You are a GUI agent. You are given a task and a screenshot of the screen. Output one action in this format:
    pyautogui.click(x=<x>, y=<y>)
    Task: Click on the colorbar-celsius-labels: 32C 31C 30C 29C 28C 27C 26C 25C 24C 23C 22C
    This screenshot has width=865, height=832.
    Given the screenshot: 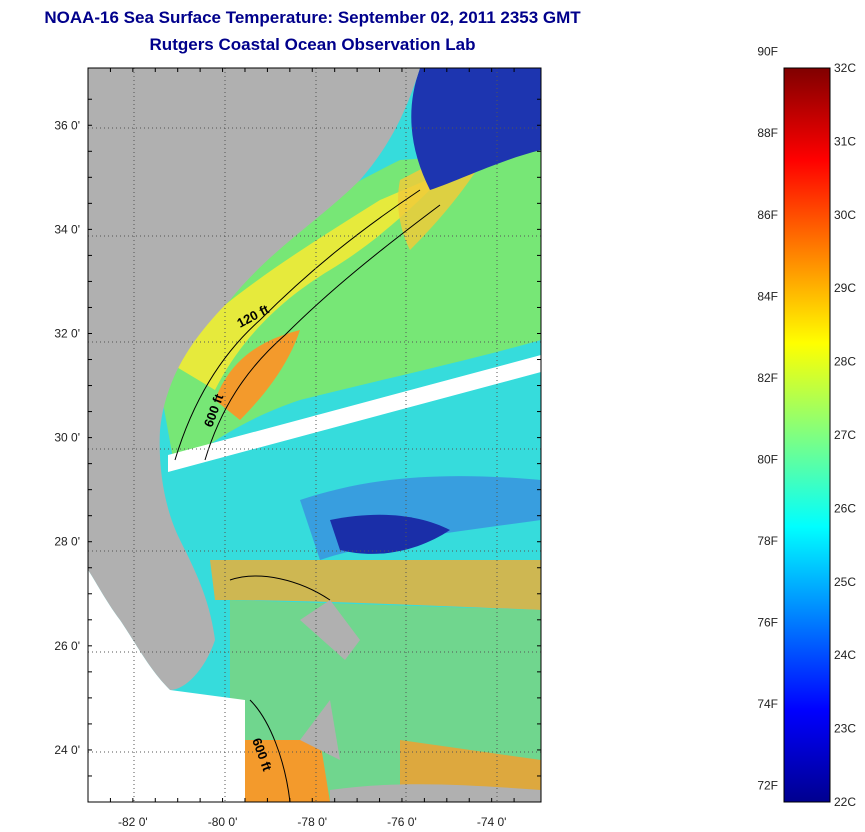 What is the action you would take?
    pyautogui.click(x=845, y=435)
    